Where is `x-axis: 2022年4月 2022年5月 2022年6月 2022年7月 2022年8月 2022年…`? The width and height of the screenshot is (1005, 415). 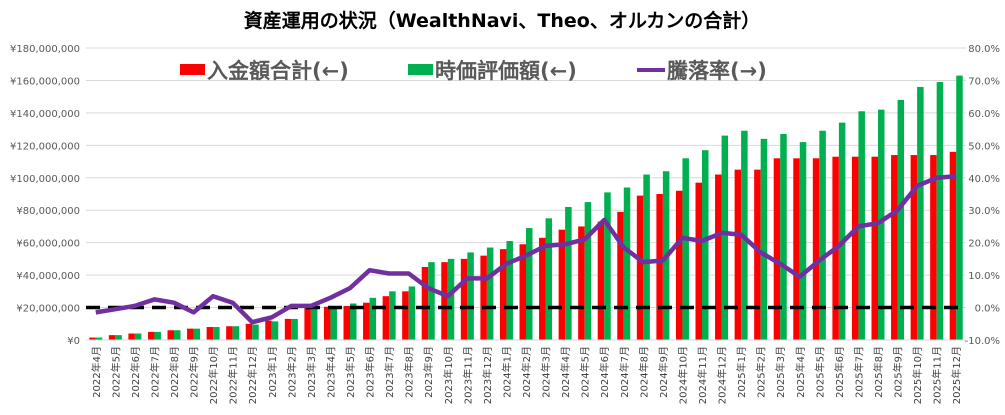
x-axis: 2022年4月 2022年5月 2022年6月 2022年7月 2022年8月 2022年… is located at coordinates (526, 371).